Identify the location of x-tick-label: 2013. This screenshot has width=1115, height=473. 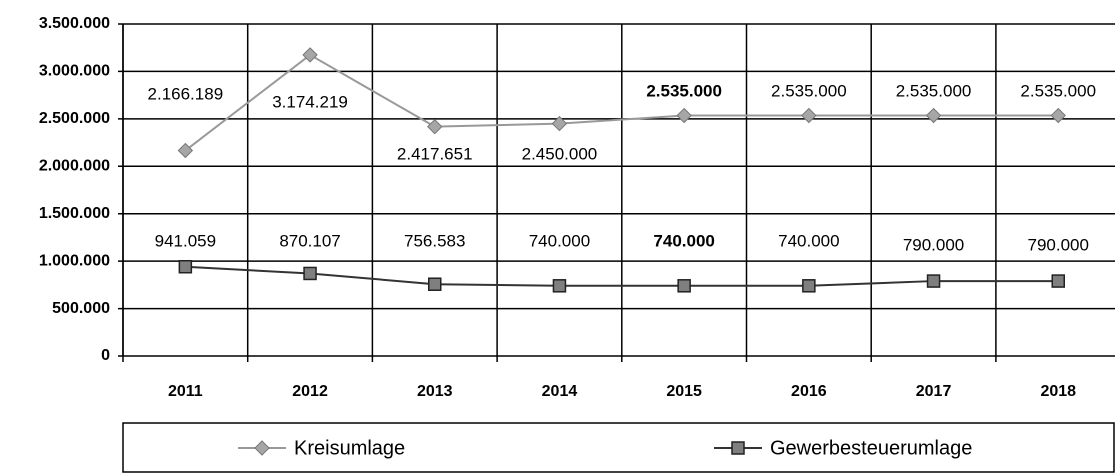
(435, 391).